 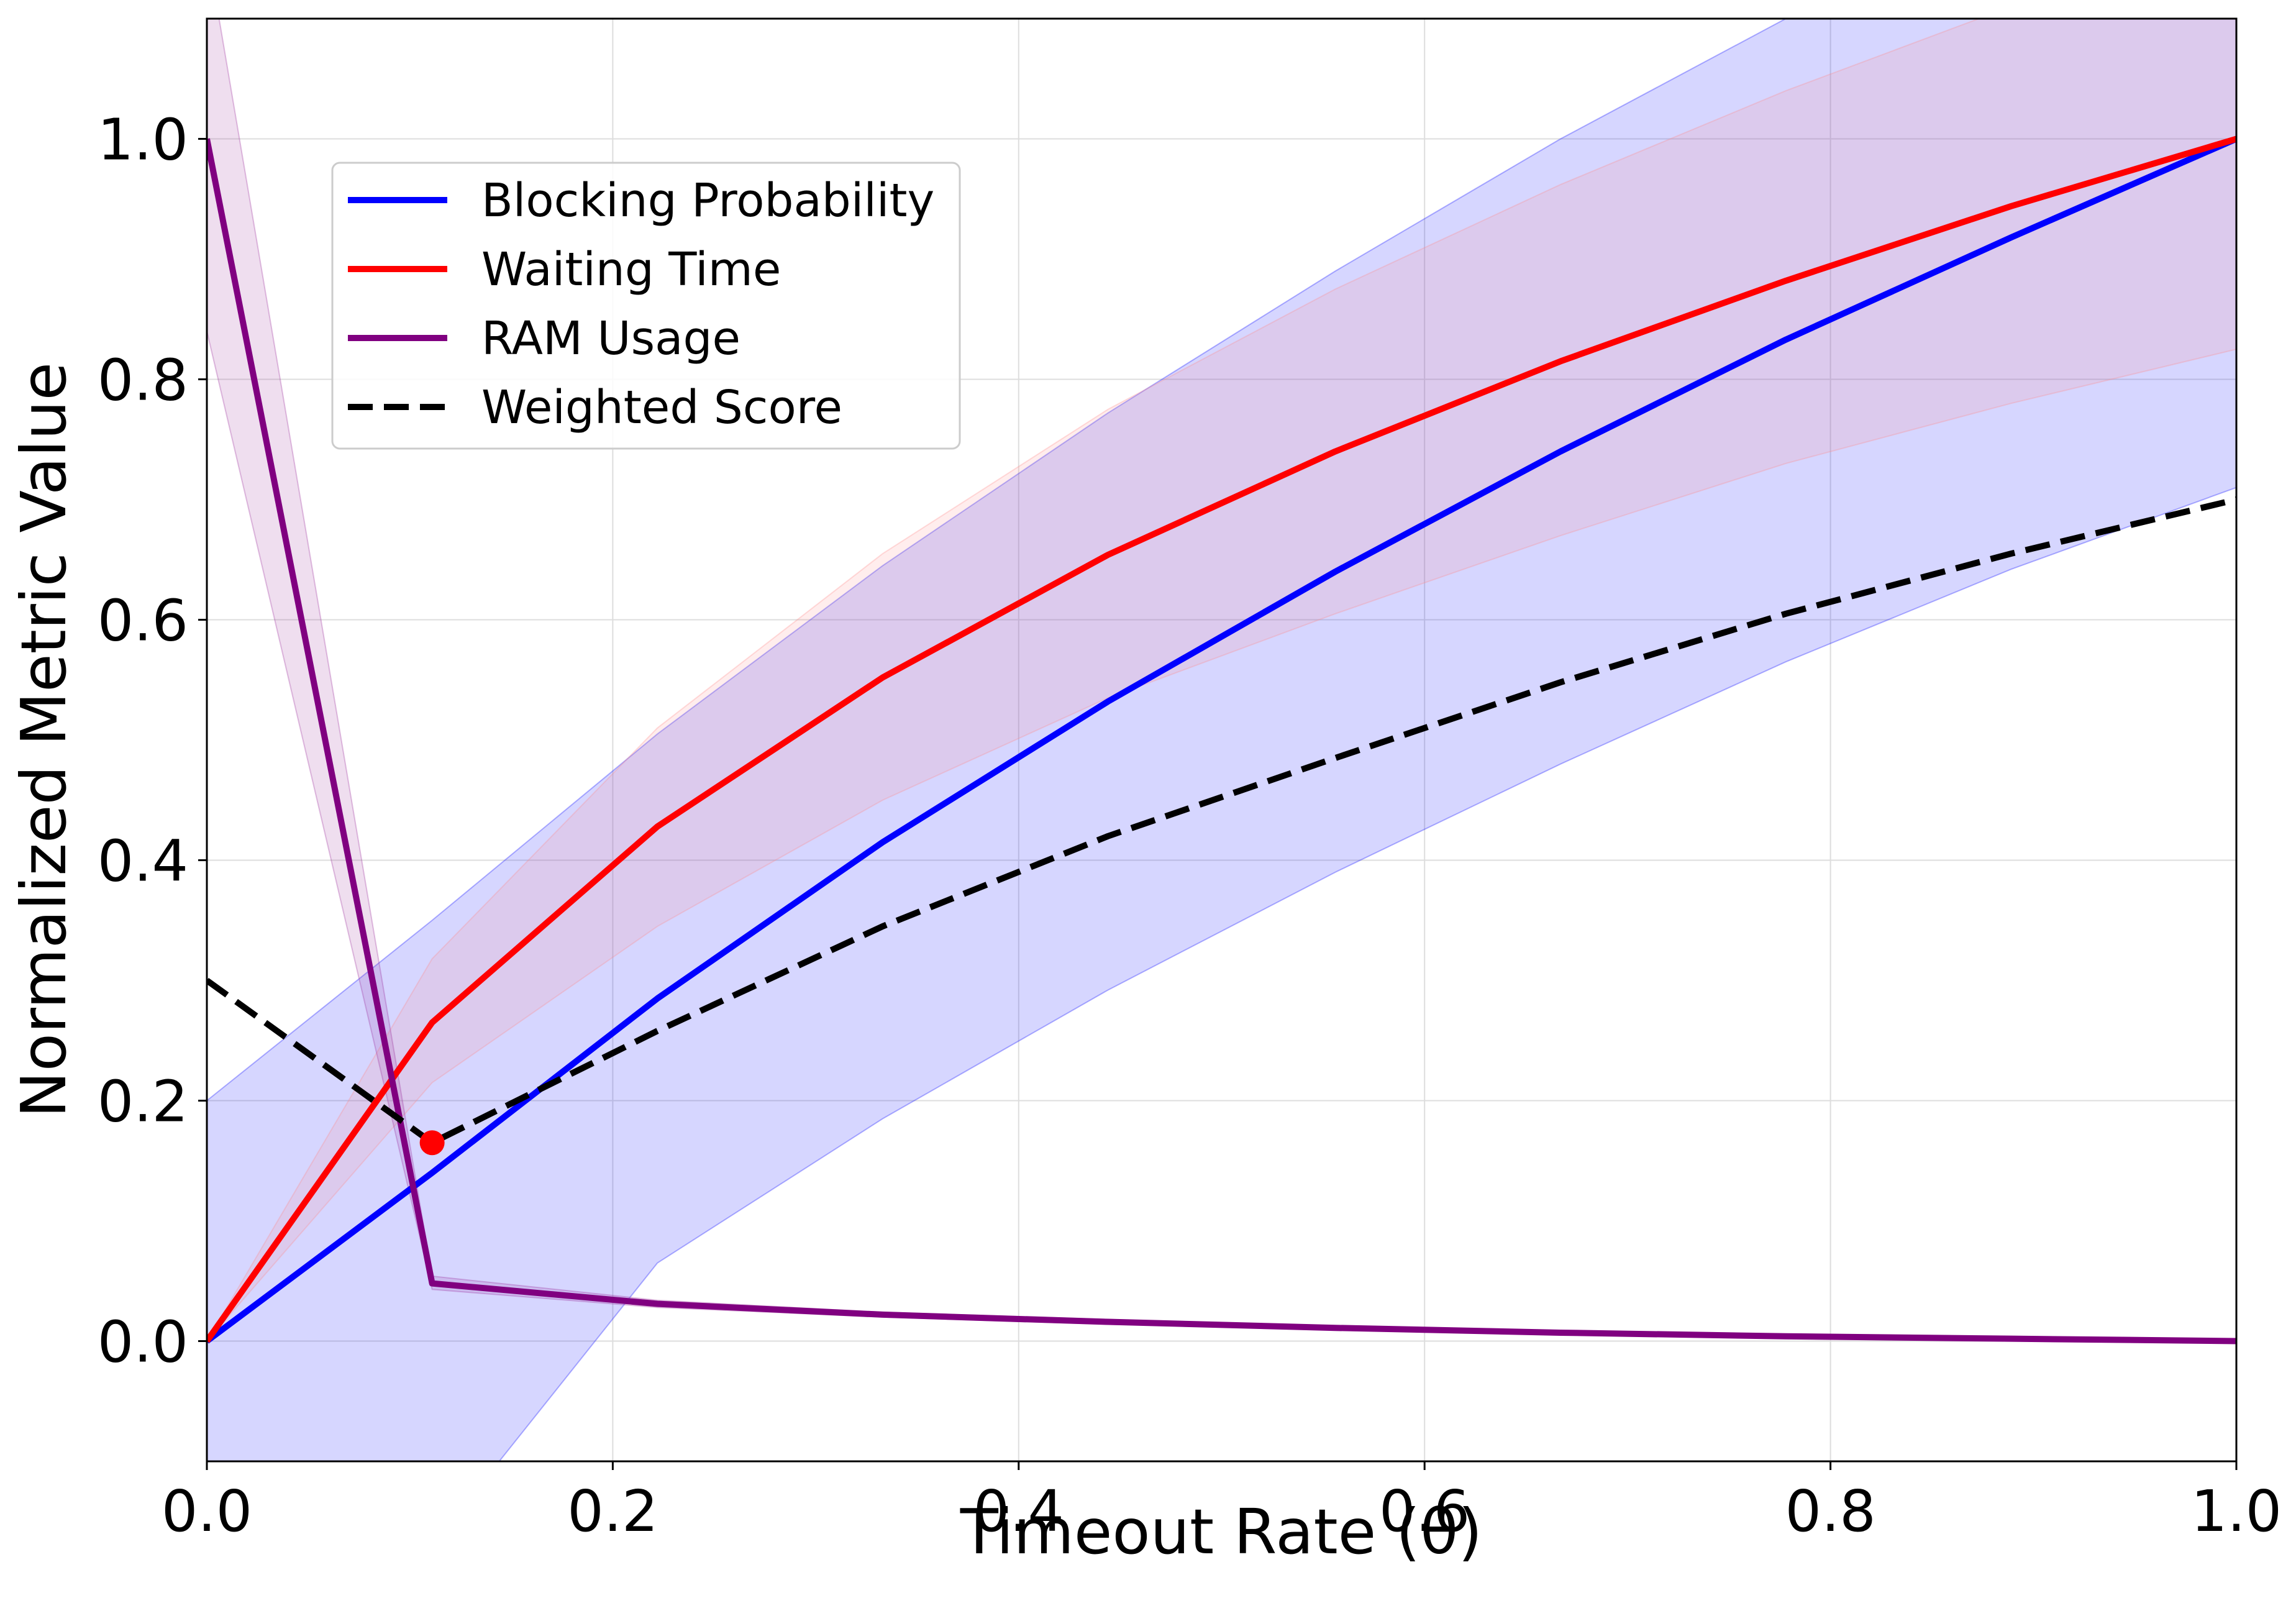 What do you see at coordinates (143, 380) in the screenshot?
I see `y-tick-label: 0.8` at bounding box center [143, 380].